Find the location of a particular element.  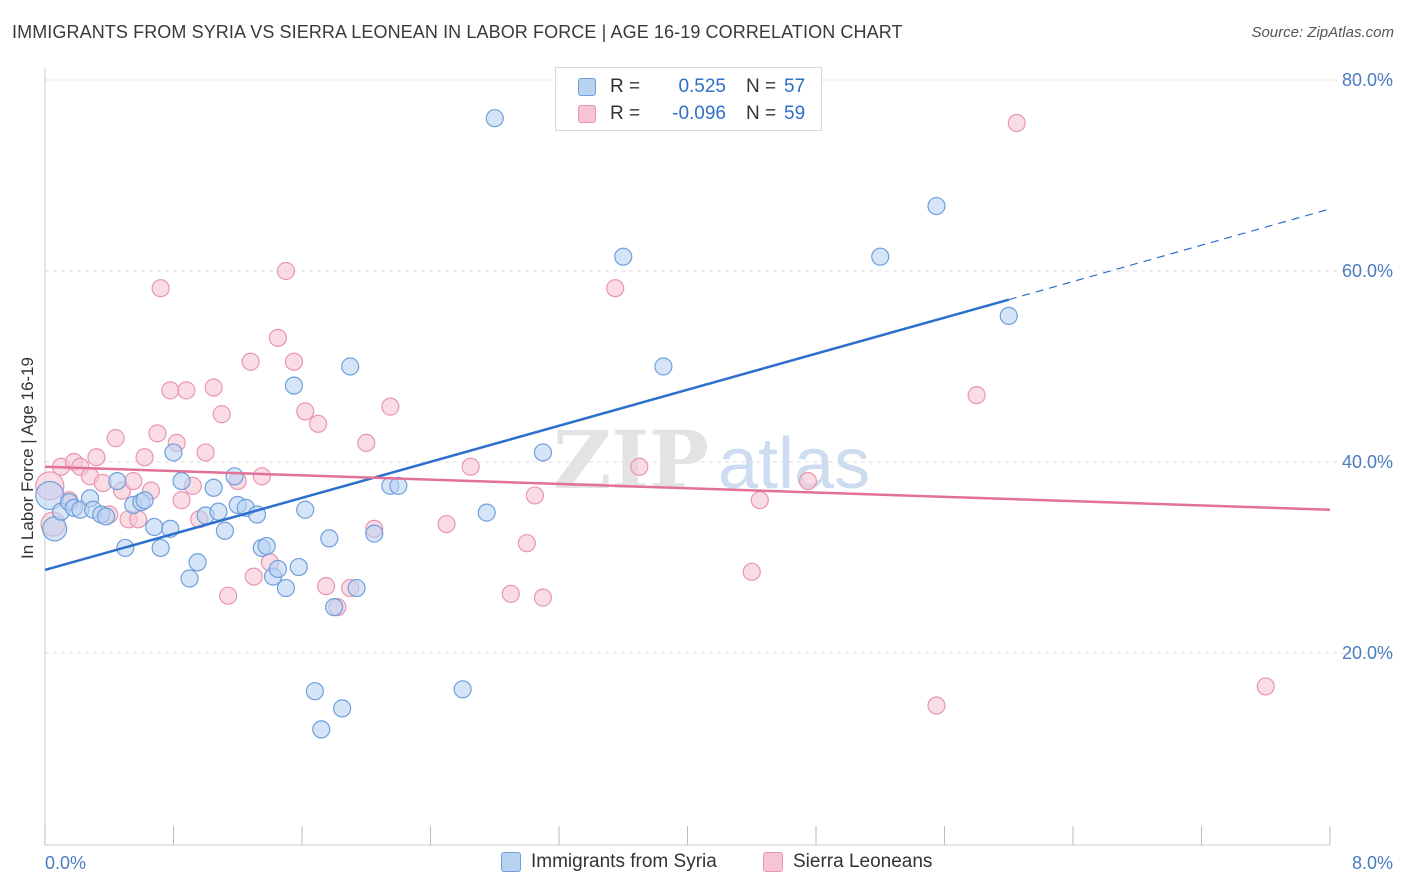

legend-label-sierra: Sierra Leoneans is located at coordinates (863, 861).